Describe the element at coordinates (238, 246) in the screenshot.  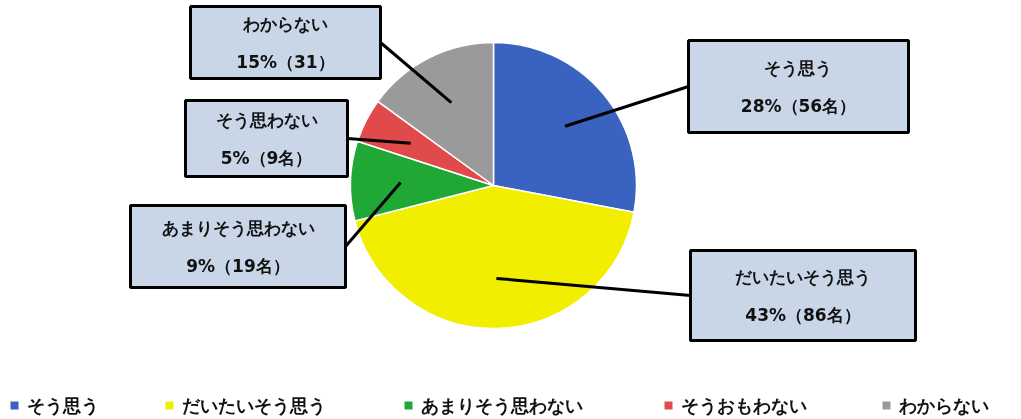
I see `data-label: あまりそう思わない 9%（19名）` at that location.